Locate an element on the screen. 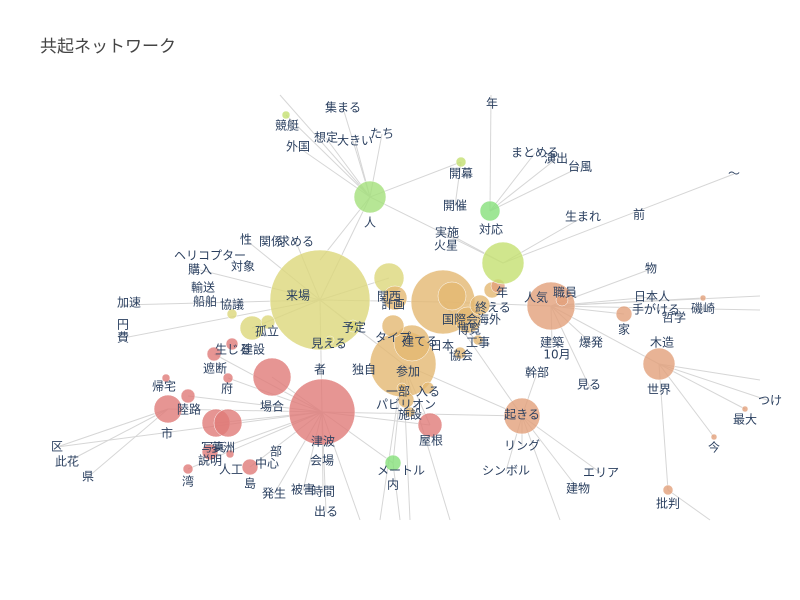 Image resolution: width=800 pixels, height=600 pixels. node-taio is located at coordinates (490, 211).